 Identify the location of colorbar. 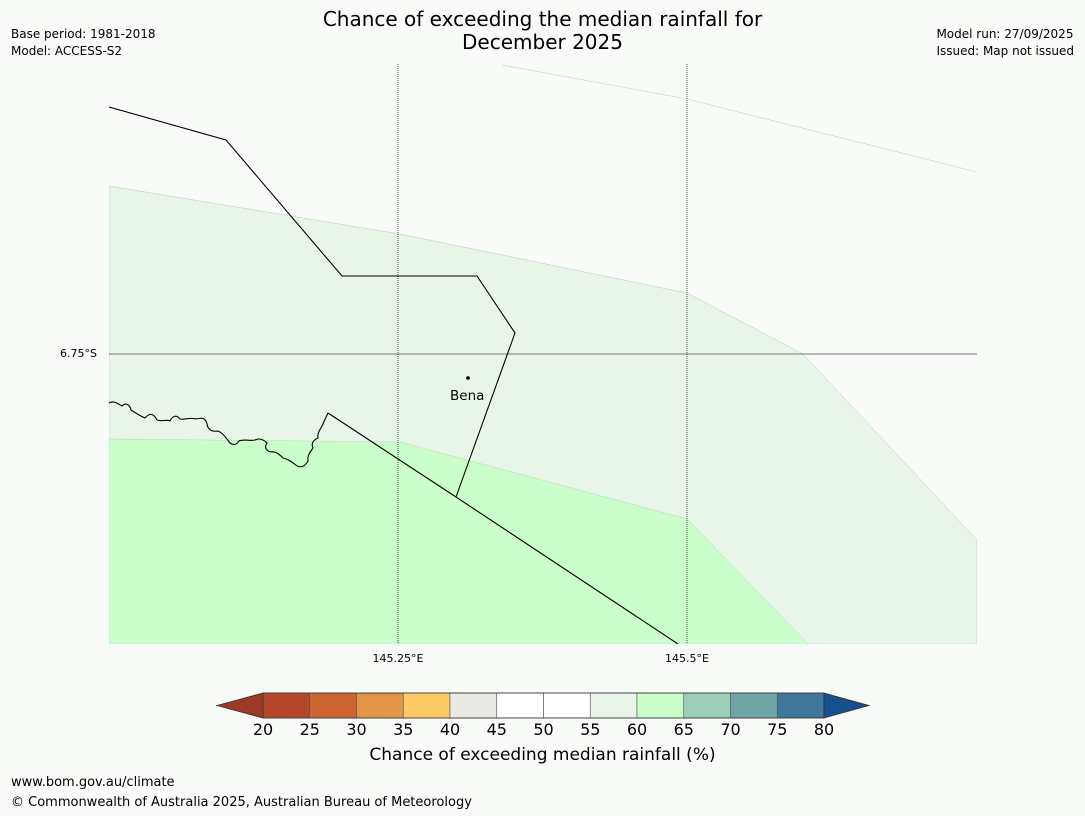
(543, 705).